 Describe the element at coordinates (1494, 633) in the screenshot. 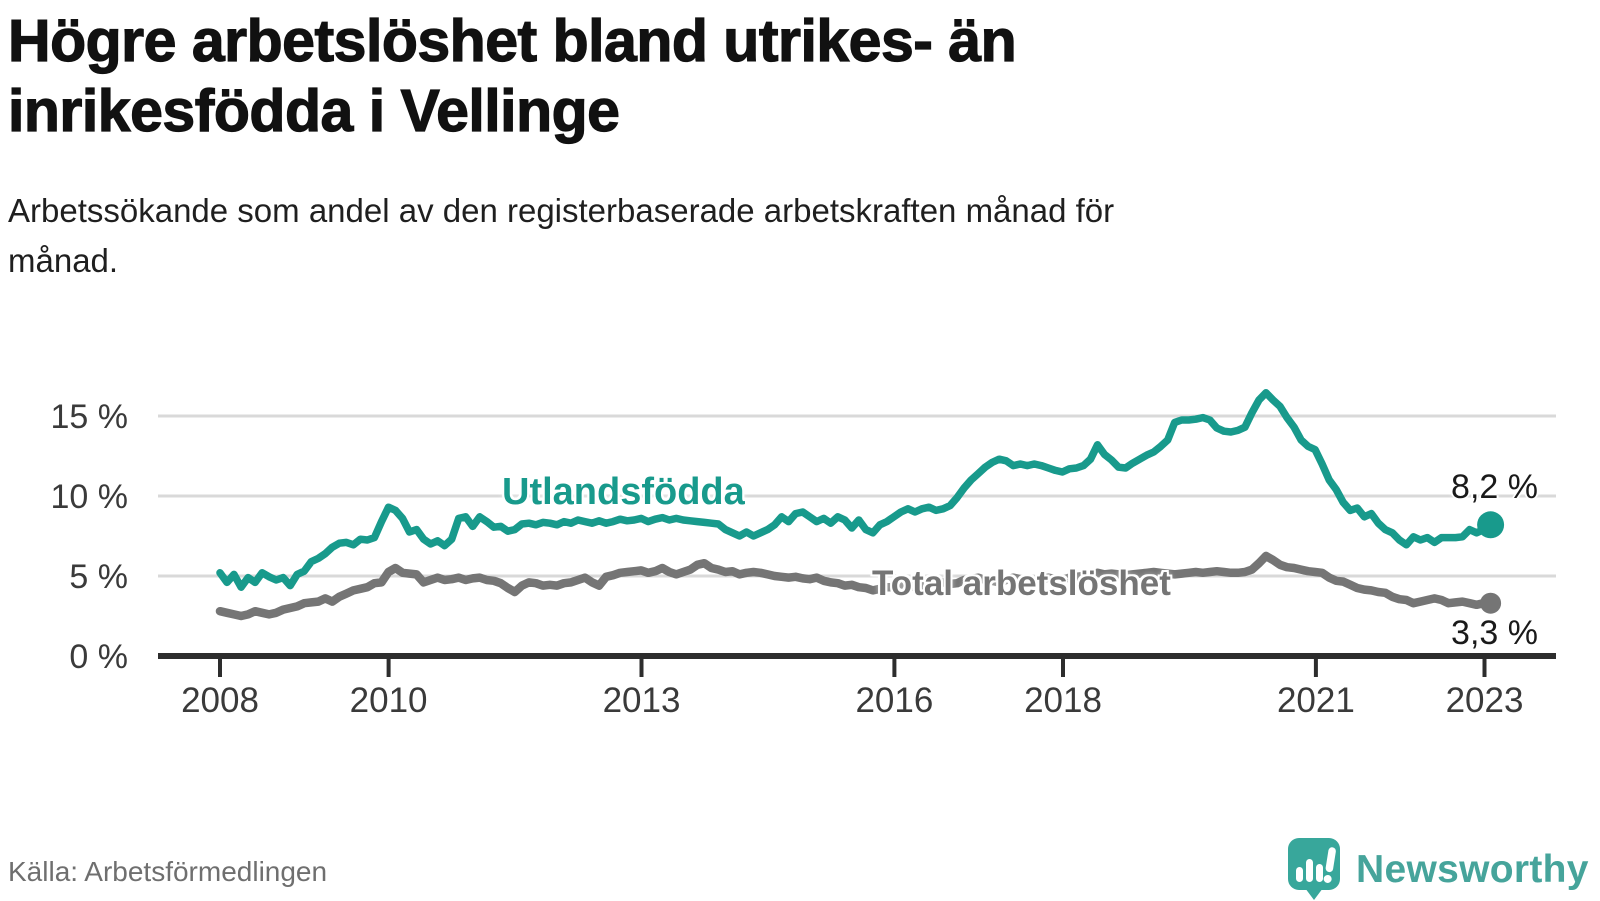

I see `end-value-total: 3,3 %` at that location.